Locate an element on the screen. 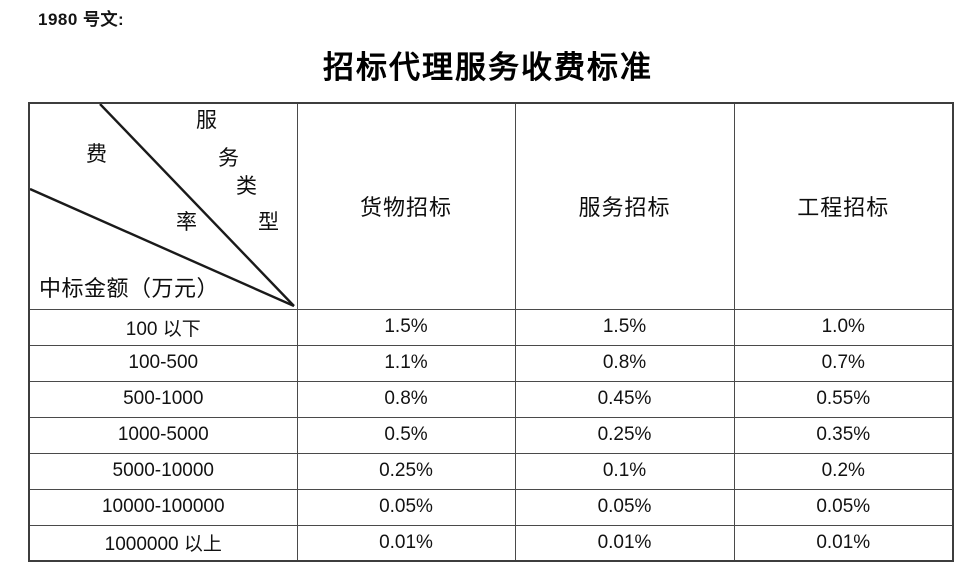 Image resolution: width=976 pixels, height=581 pixels. amount-range-cell: 100 以下 is located at coordinates (163, 327).